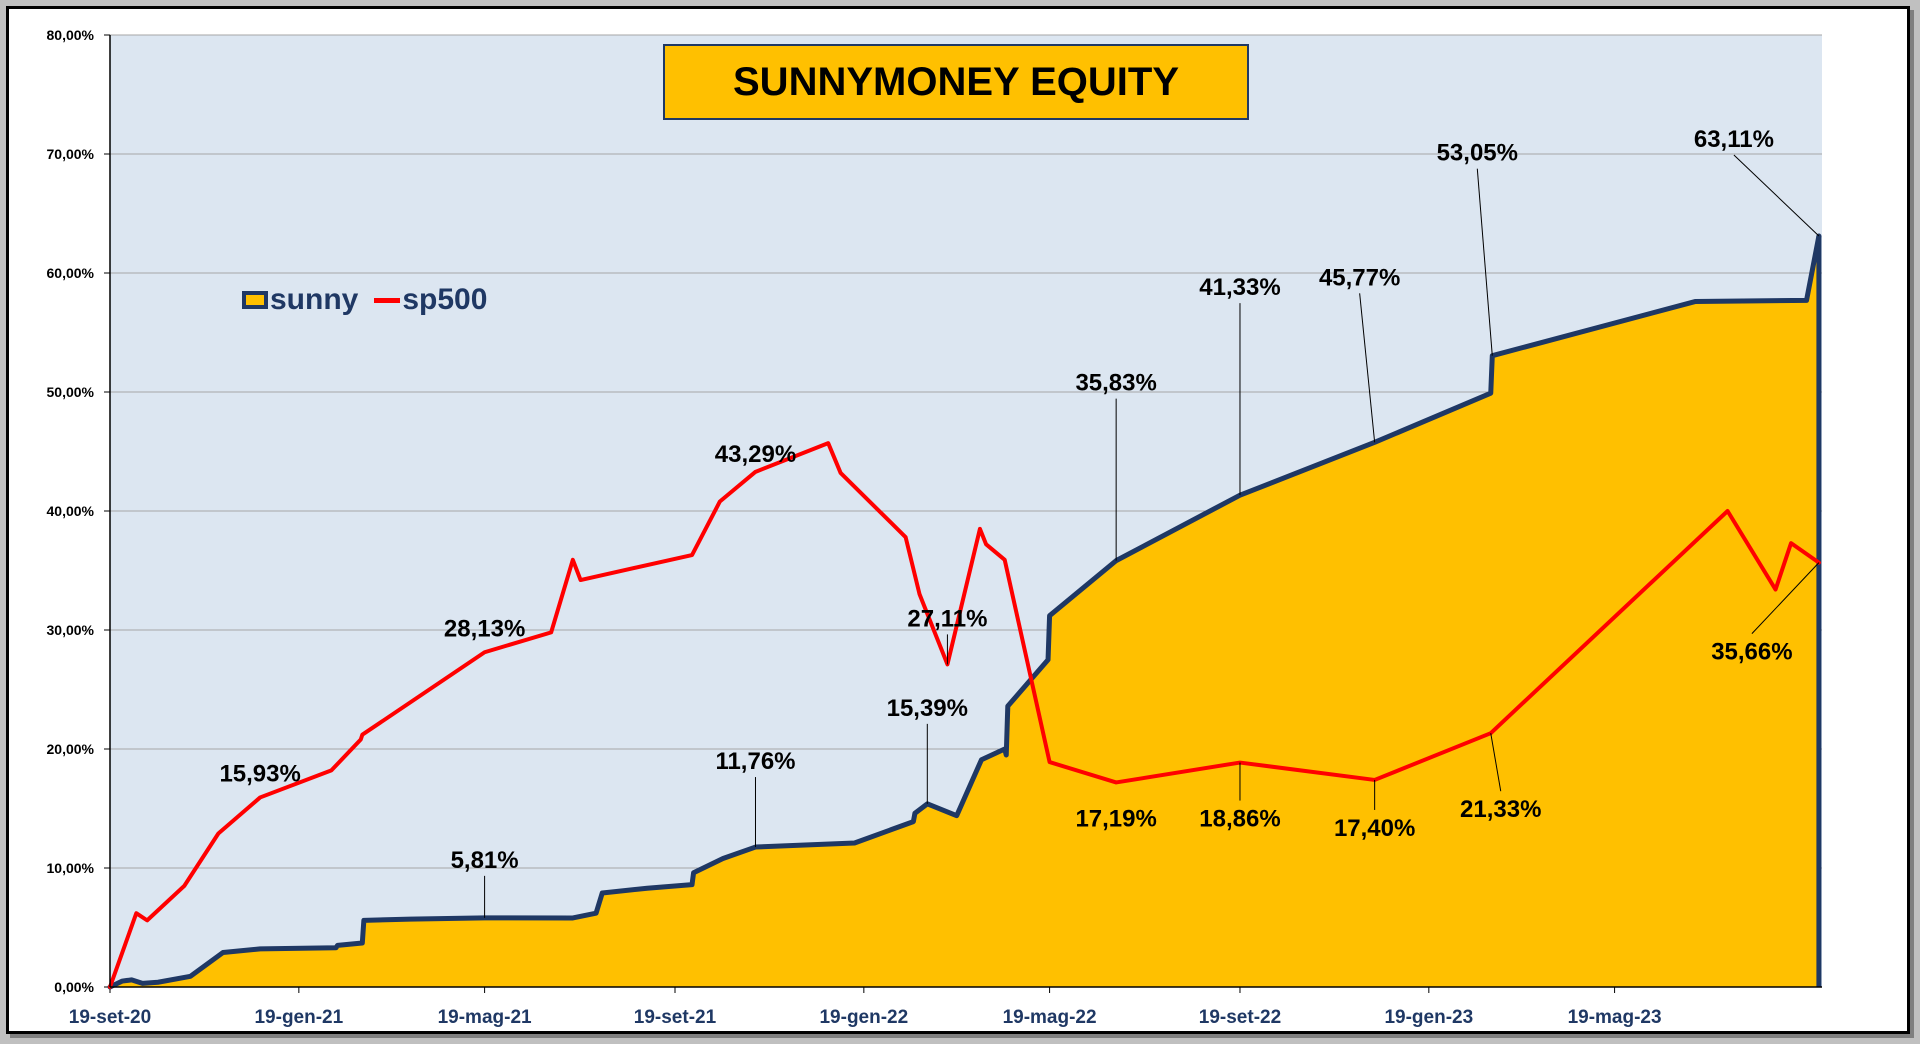 The image size is (1920, 1044). I want to click on chart-legend: sunny sp500, so click(364, 300).